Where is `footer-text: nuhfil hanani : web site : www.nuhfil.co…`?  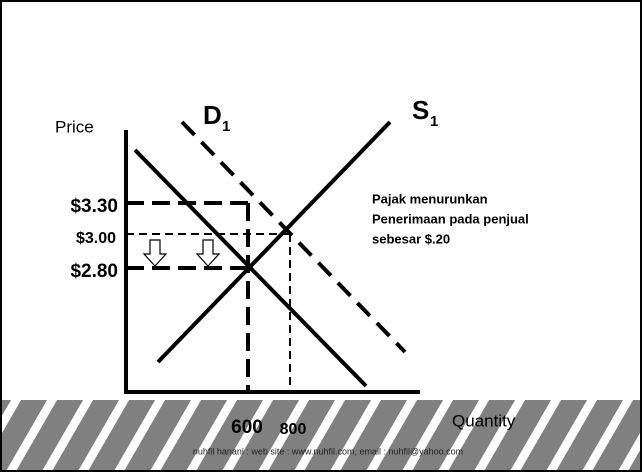 footer-text: nuhfil hanani : web site : www.nuhfil.co… is located at coordinates (328, 451).